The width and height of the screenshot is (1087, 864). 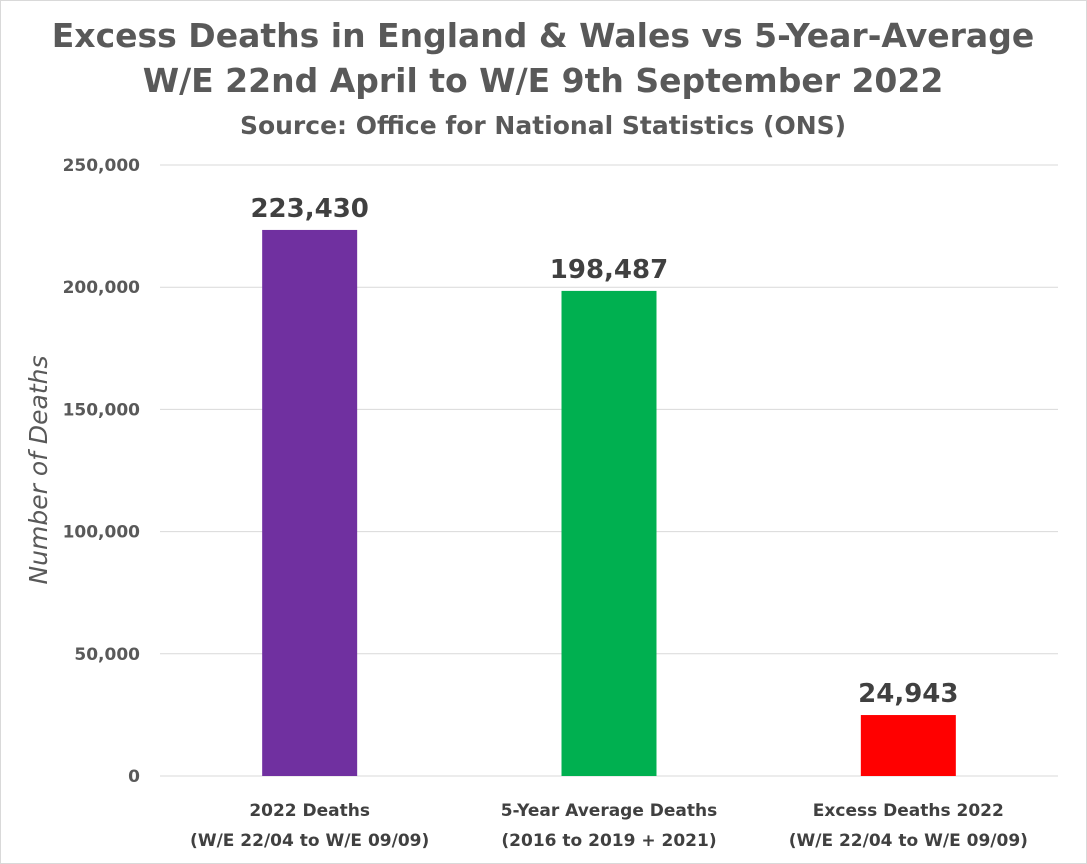 I want to click on data-label: 24,943, so click(x=908, y=694).